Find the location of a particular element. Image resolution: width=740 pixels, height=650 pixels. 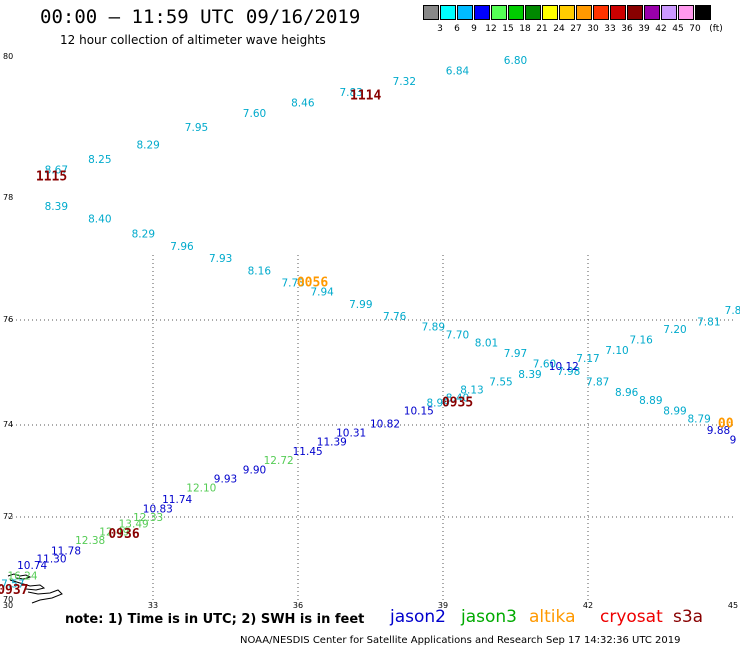

wave-height-label: 9.90 is located at coordinates (254, 470).